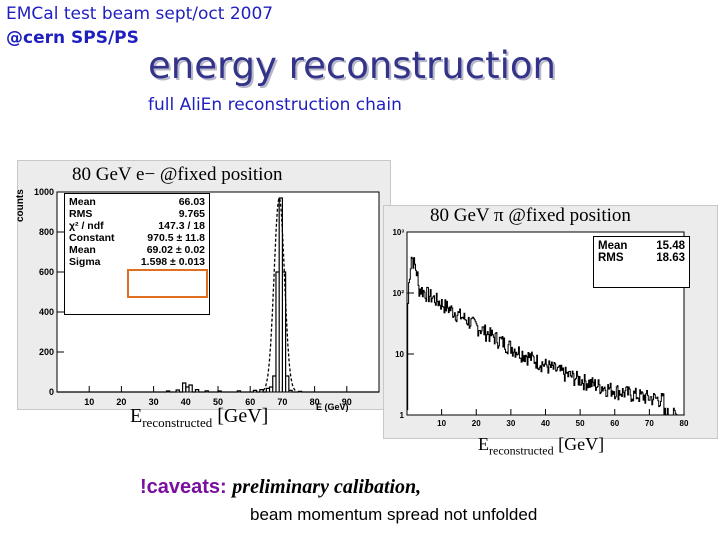 The height and width of the screenshot is (540, 720). Describe the element at coordinates (347, 402) in the screenshot. I see `x-tick-label: 90` at that location.